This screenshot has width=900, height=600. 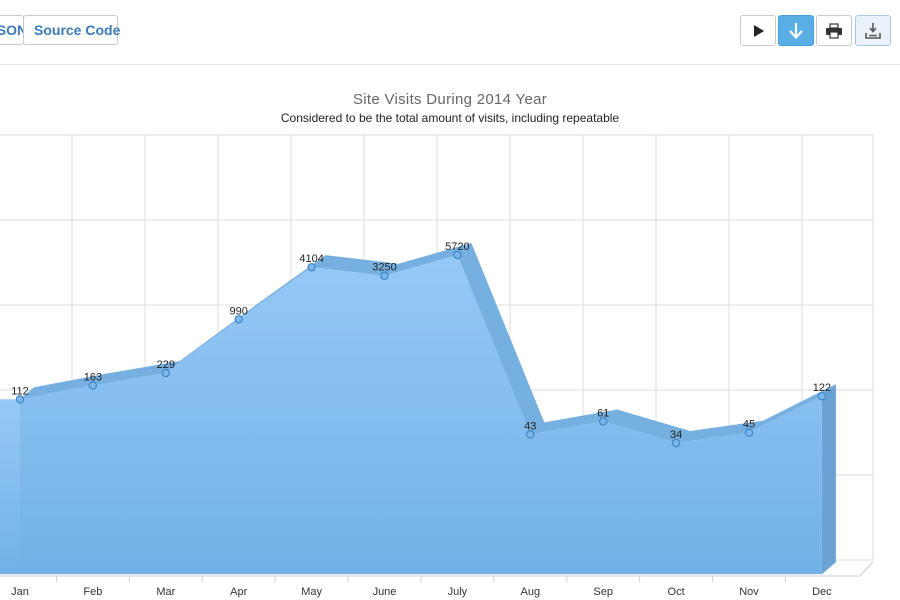 I want to click on data-label: 45, so click(x=749, y=425).